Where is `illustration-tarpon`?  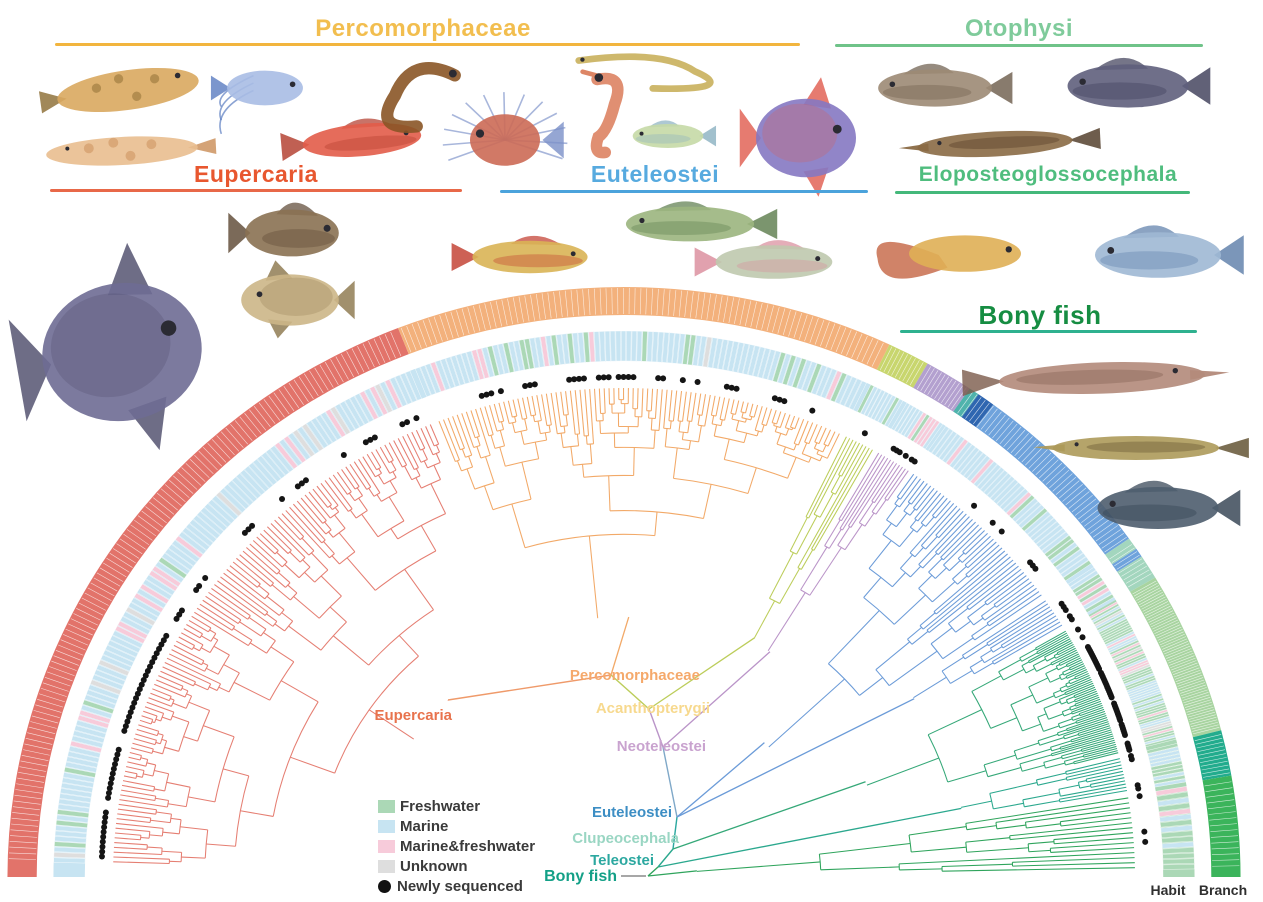
illustration-tarpon is located at coordinates (1169, 251).